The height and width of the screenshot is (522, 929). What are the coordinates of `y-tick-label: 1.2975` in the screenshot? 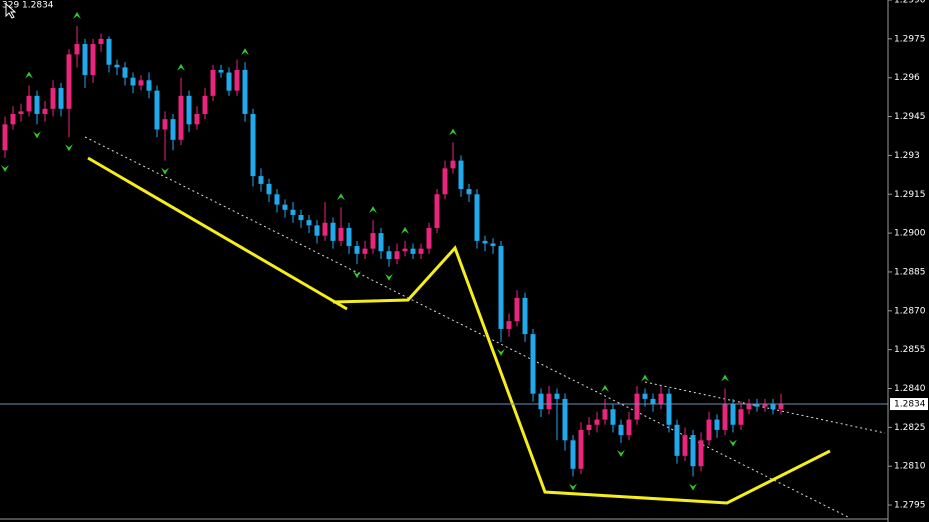 It's located at (910, 39).